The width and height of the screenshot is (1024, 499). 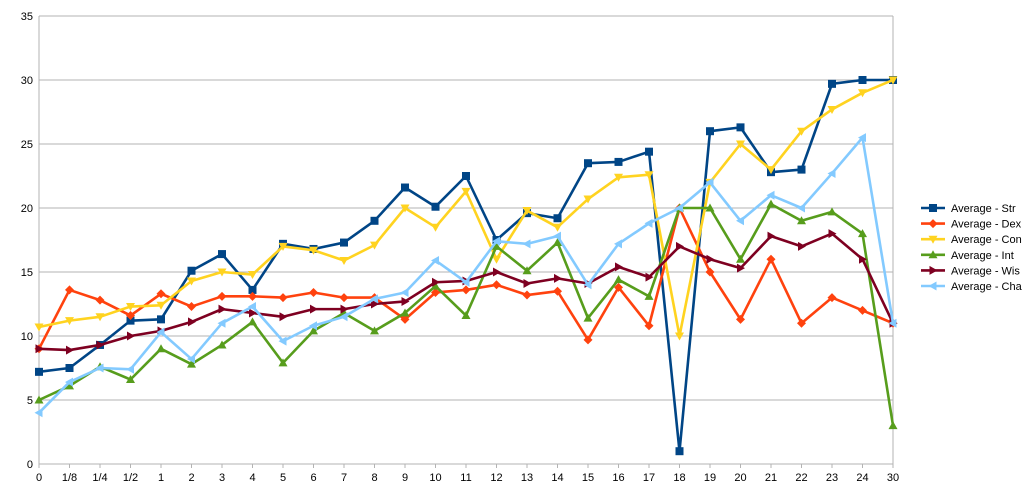 What do you see at coordinates (710, 478) in the screenshot?
I see `x-tick-label: 19` at bounding box center [710, 478].